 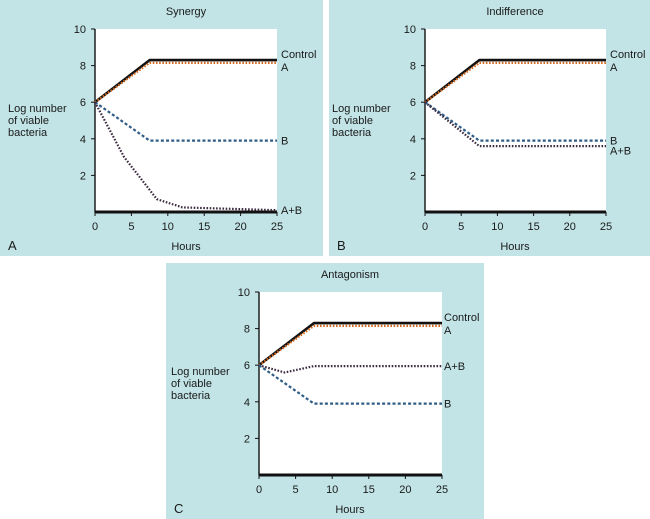 I want to click on chart-title: Indifference, so click(x=514, y=12).